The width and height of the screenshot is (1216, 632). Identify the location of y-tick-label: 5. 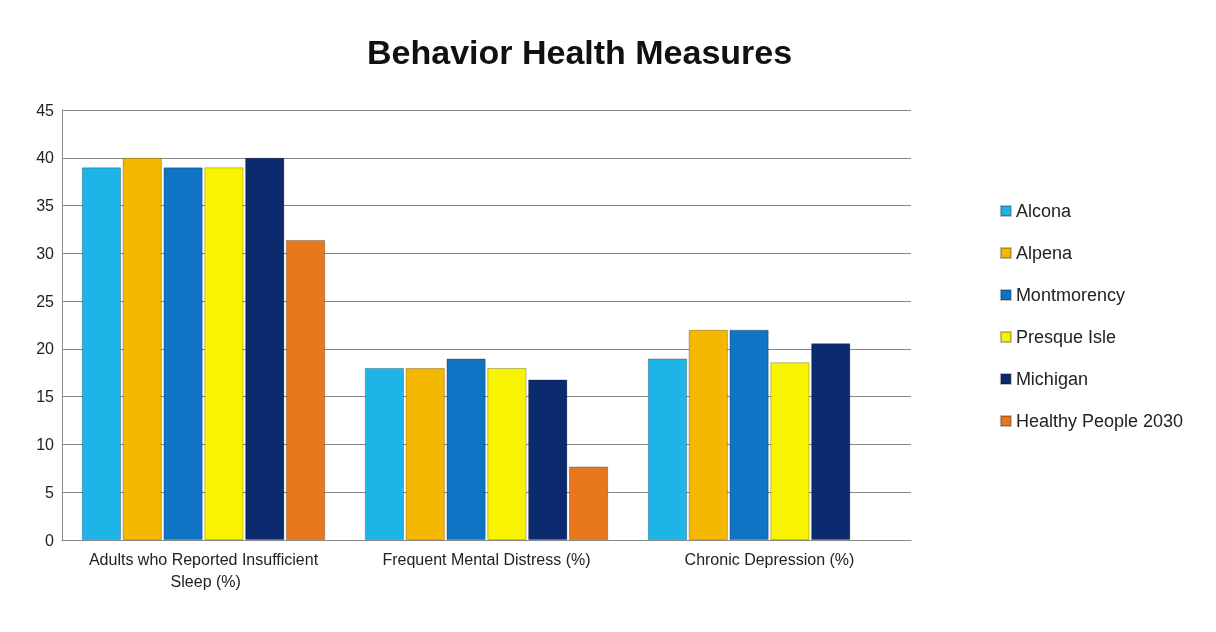
(50, 492).